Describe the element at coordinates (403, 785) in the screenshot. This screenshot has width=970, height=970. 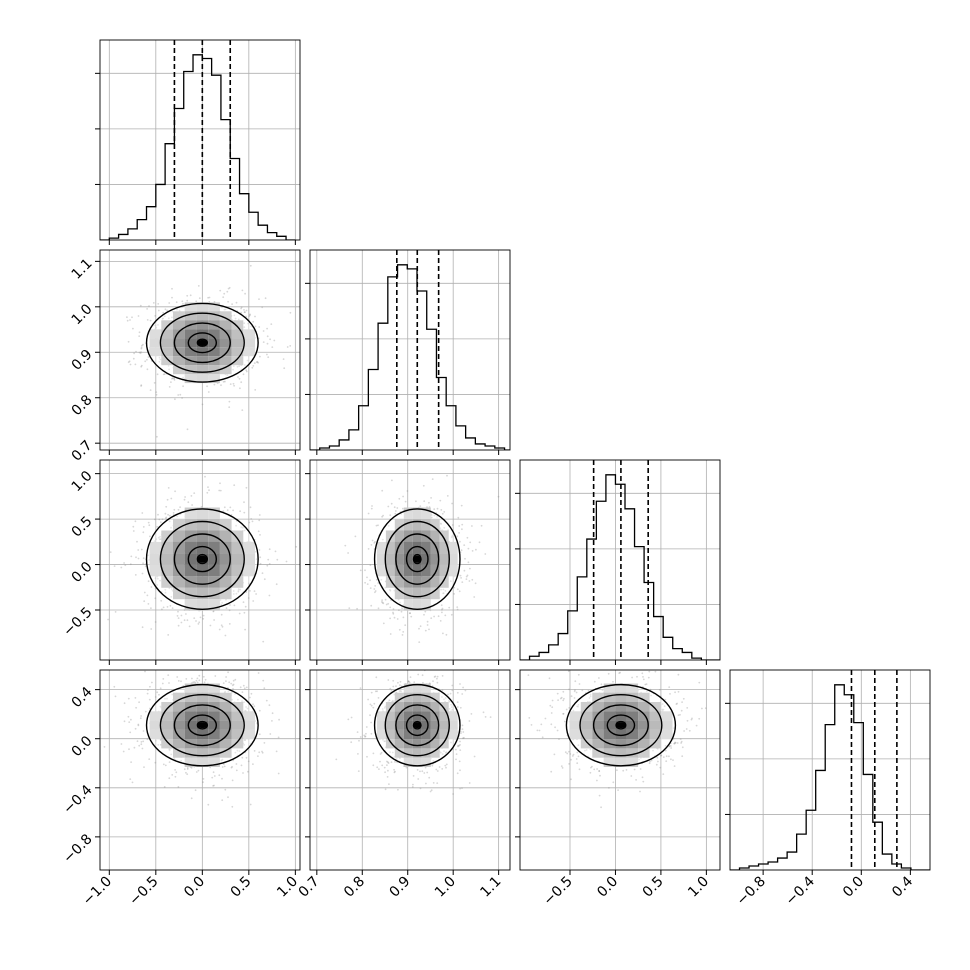
I see `joint-panel-3-1: 0.7 0.8 0.9 1.0 1.1` at that location.